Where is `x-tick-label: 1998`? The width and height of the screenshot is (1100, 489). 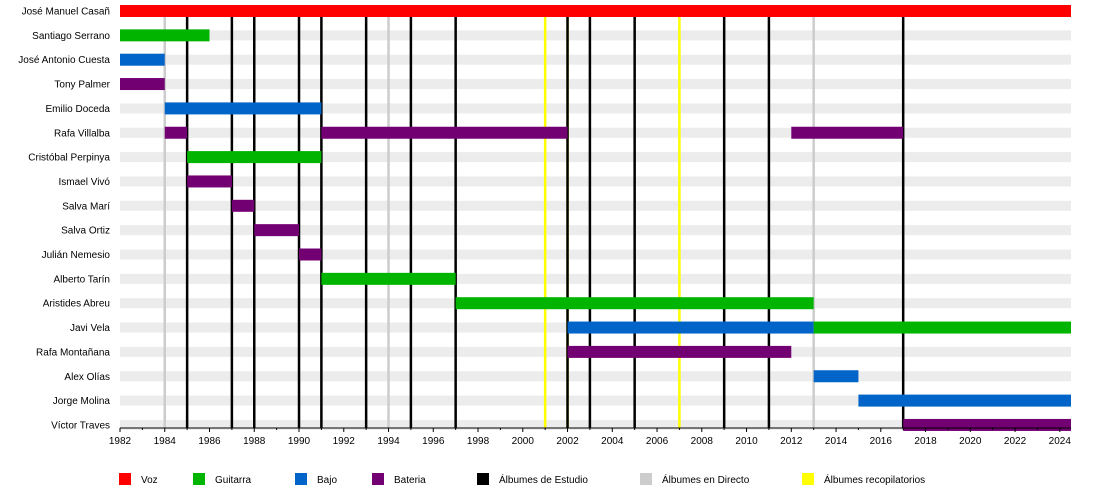 x-tick-label: 1998 is located at coordinates (478, 441).